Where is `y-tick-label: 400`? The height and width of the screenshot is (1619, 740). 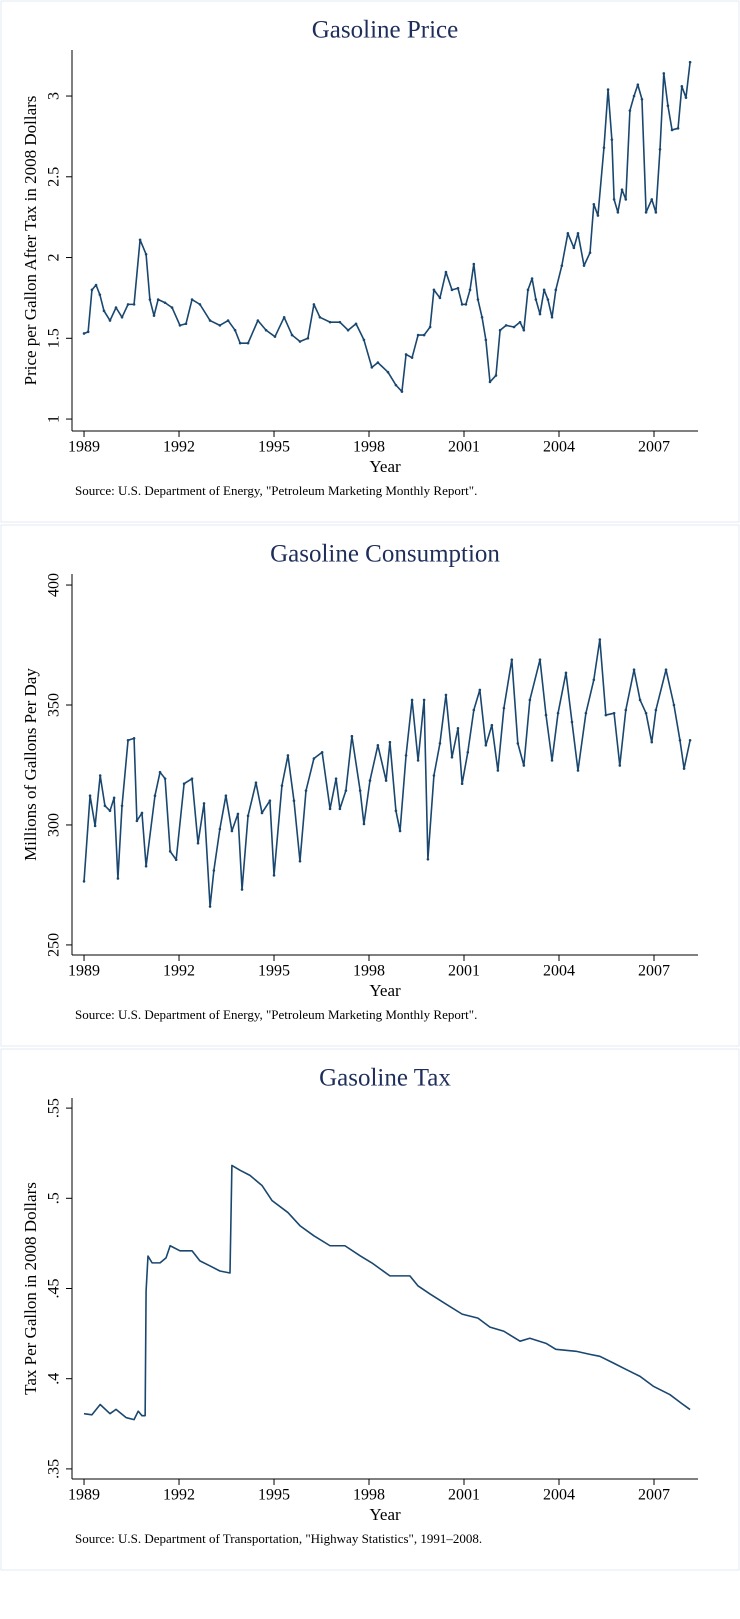
y-tick-label: 400 is located at coordinates (54, 585).